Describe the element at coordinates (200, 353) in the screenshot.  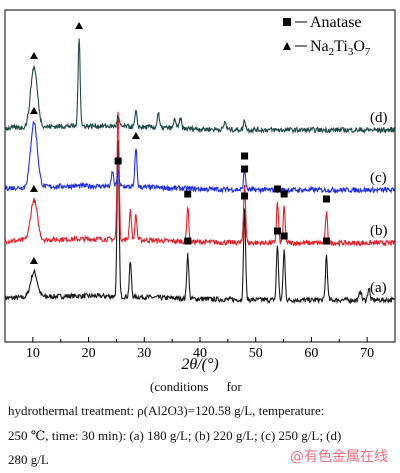
I see `x-tick-label: 40` at that location.